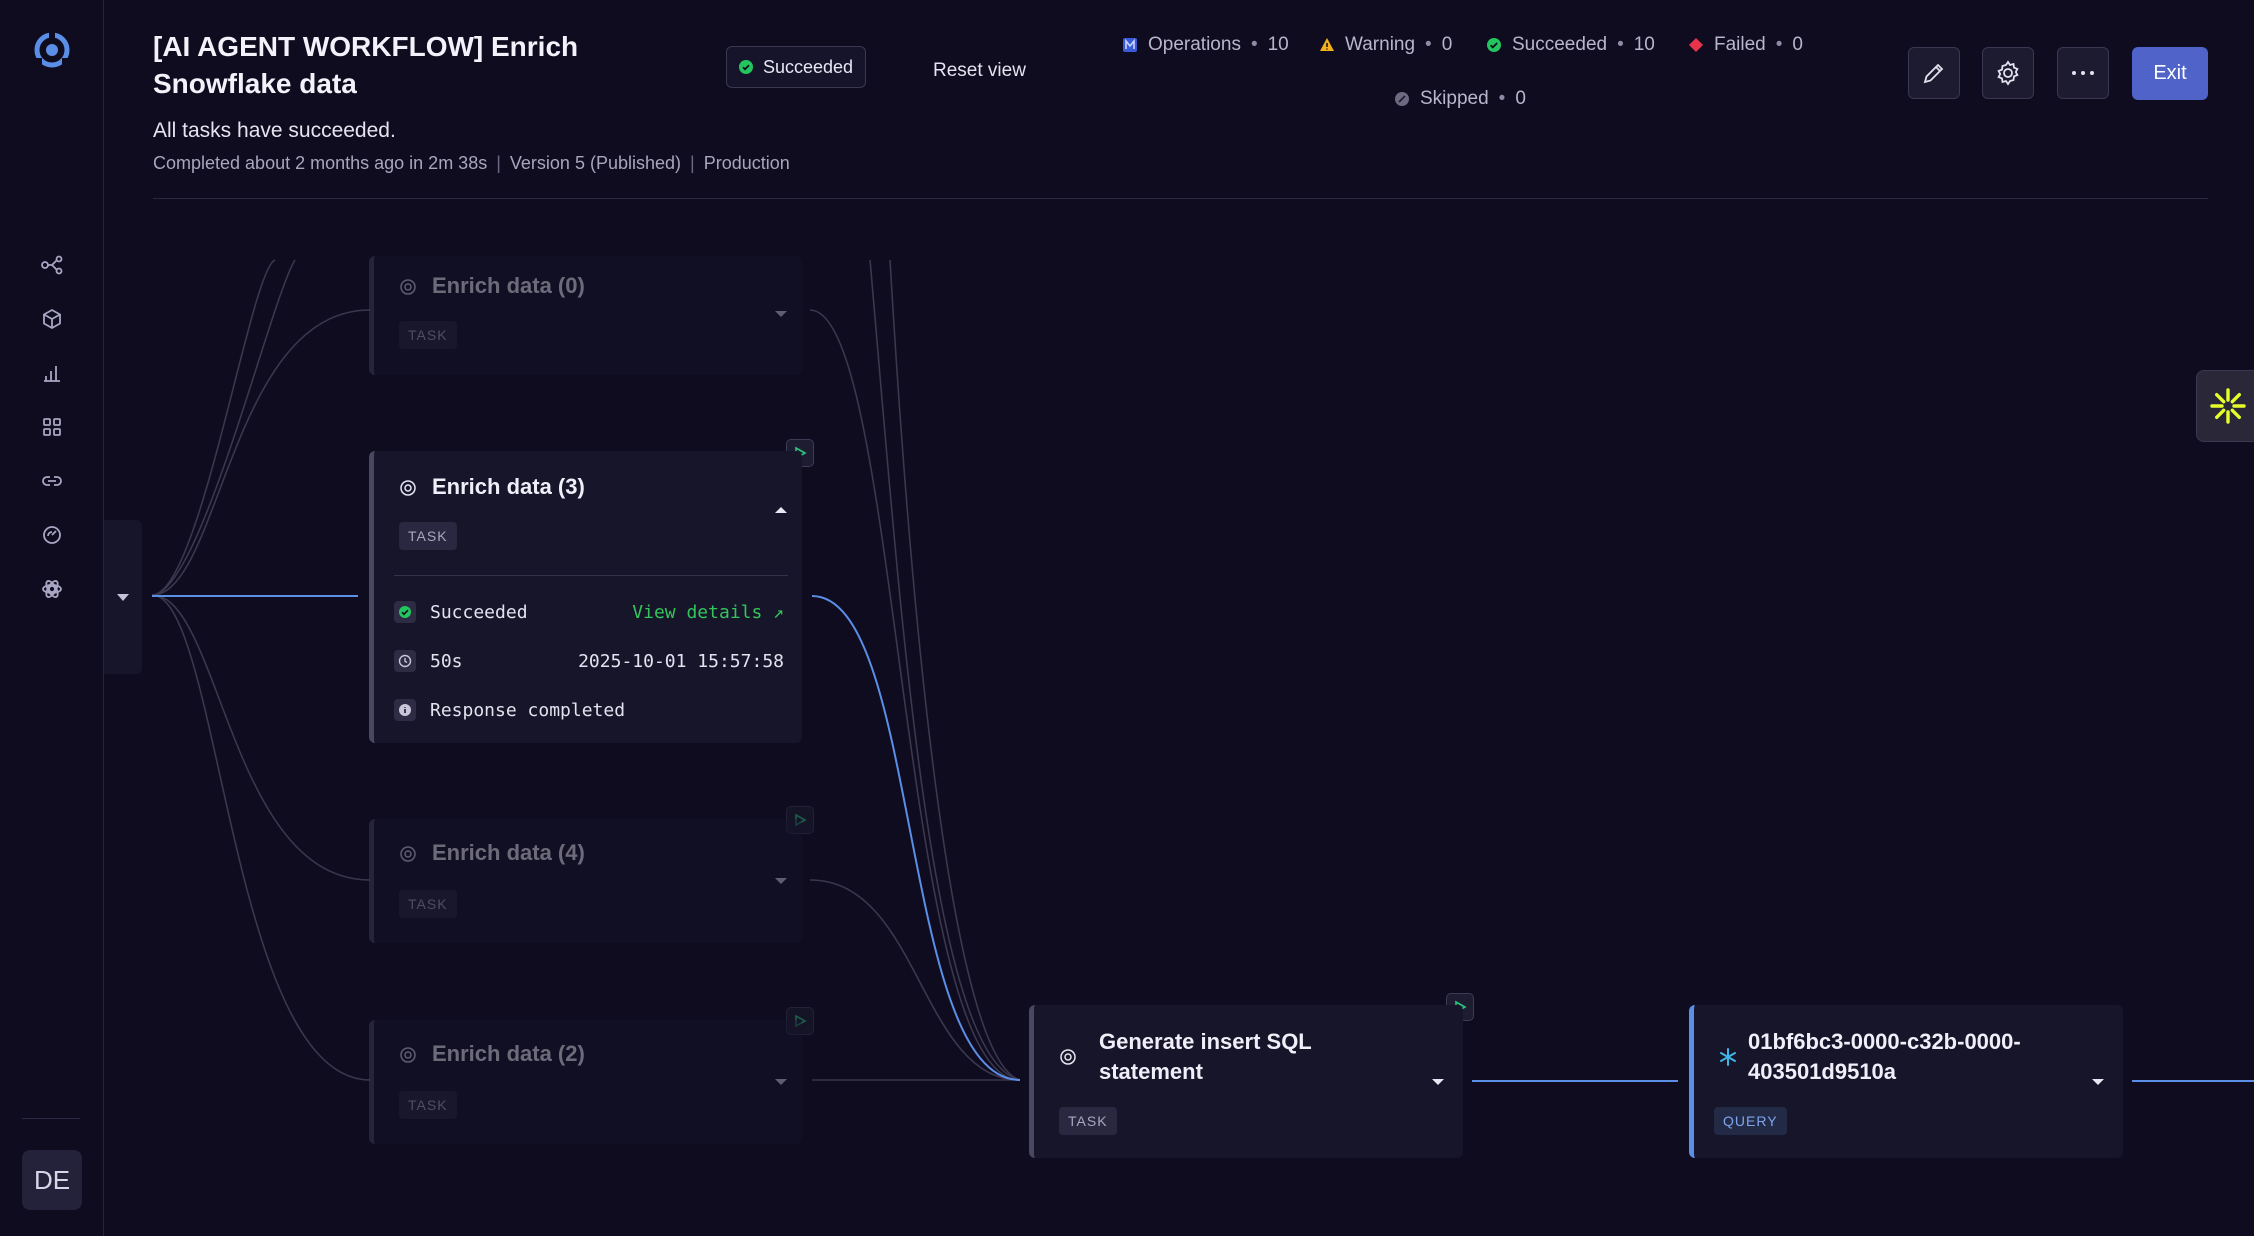 The image size is (2254, 1236). What do you see at coordinates (746, 163) in the screenshot?
I see `meta-environment: Production` at bounding box center [746, 163].